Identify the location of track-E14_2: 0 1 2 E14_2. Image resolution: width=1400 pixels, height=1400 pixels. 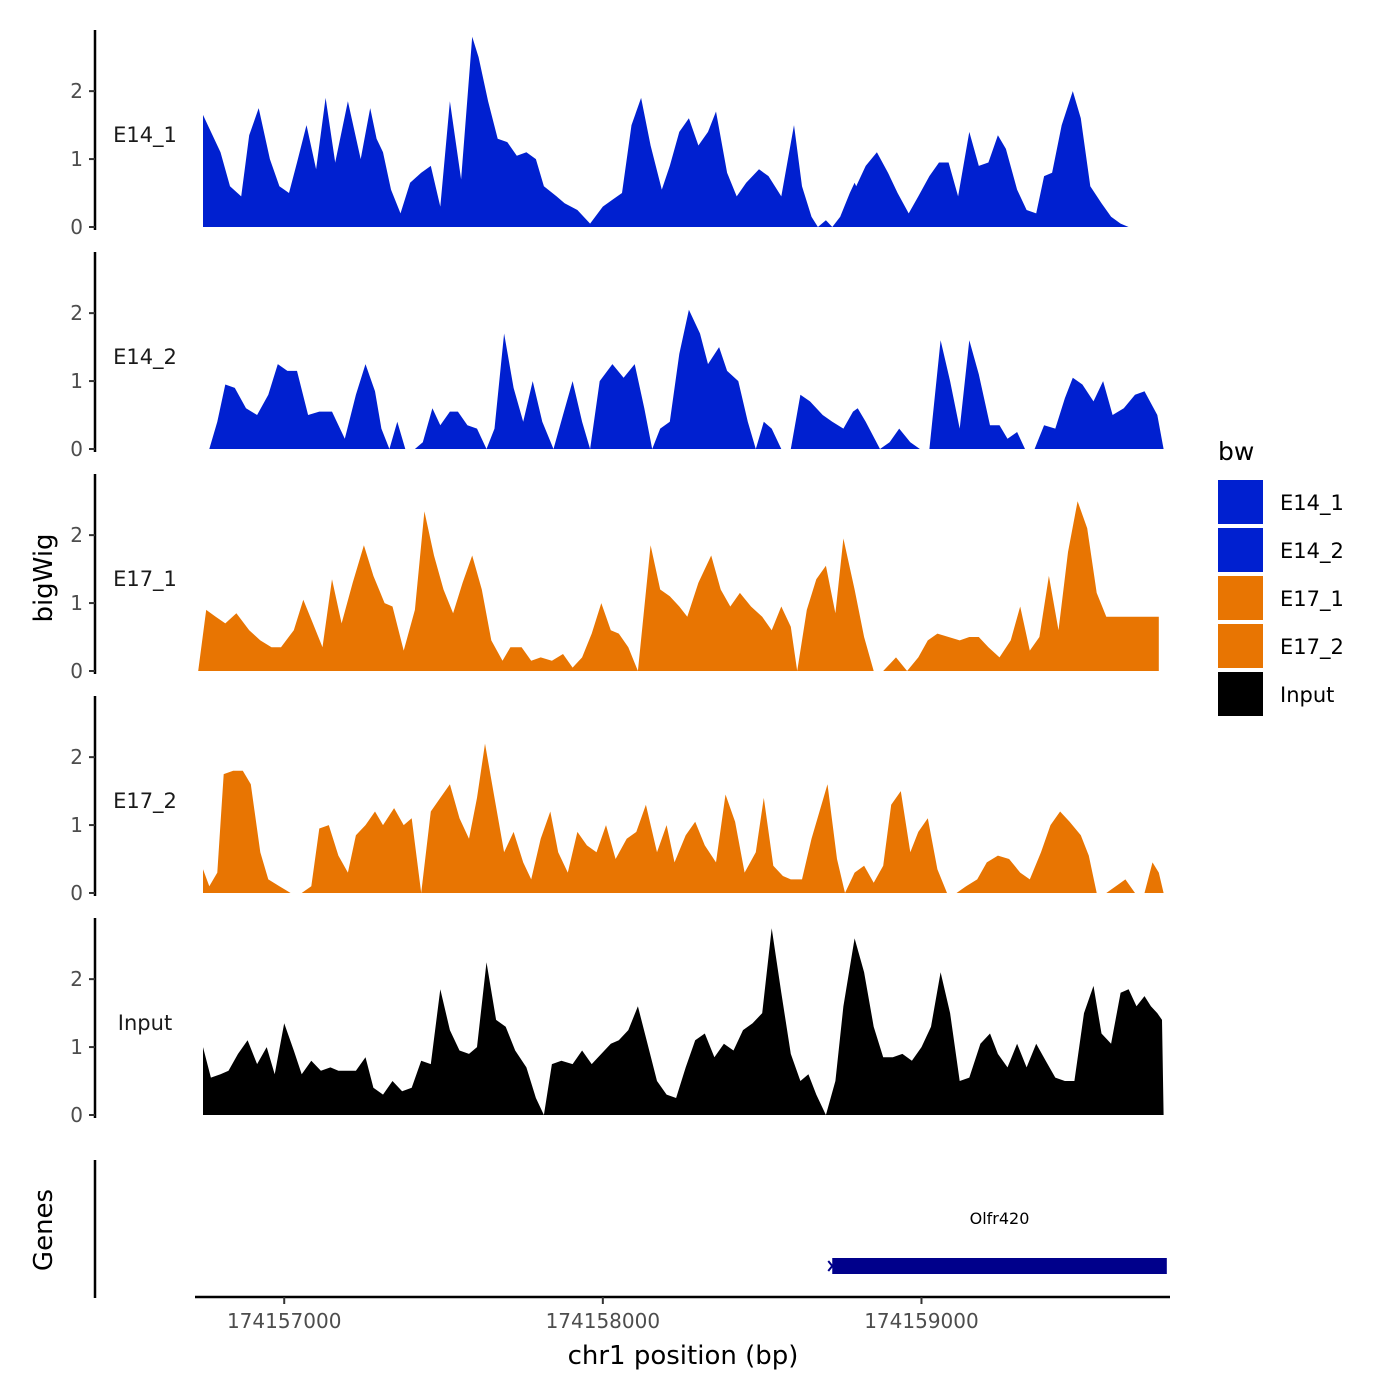
(617, 356).